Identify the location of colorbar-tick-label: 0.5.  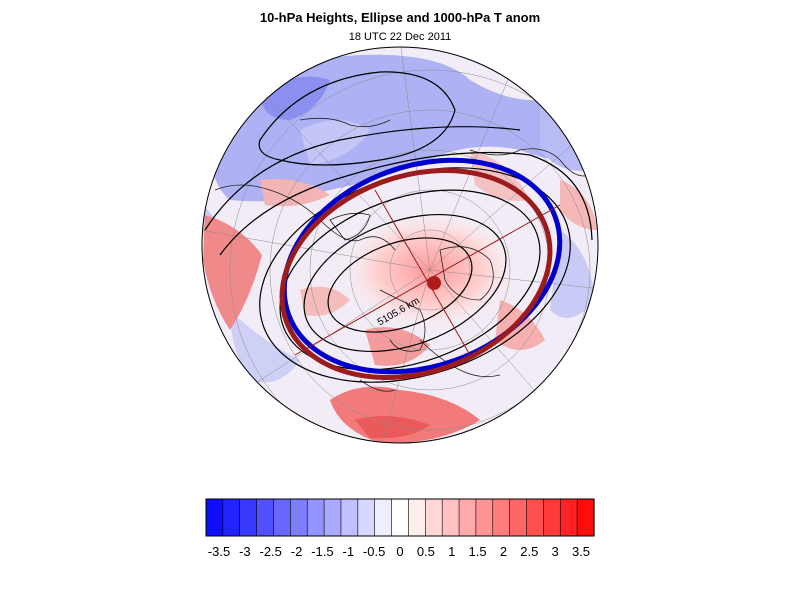
(426, 551).